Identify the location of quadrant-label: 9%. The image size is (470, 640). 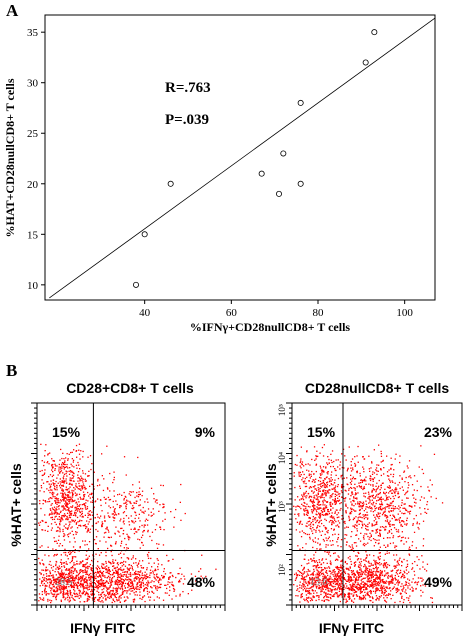
(205, 432).